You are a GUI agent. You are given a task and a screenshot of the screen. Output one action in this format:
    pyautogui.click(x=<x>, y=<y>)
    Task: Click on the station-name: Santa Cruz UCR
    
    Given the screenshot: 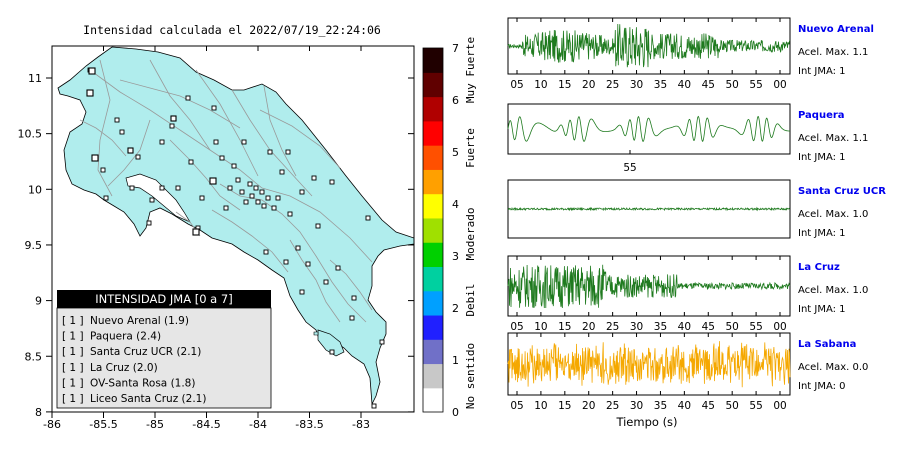 What is the action you would take?
    pyautogui.click(x=842, y=191)
    